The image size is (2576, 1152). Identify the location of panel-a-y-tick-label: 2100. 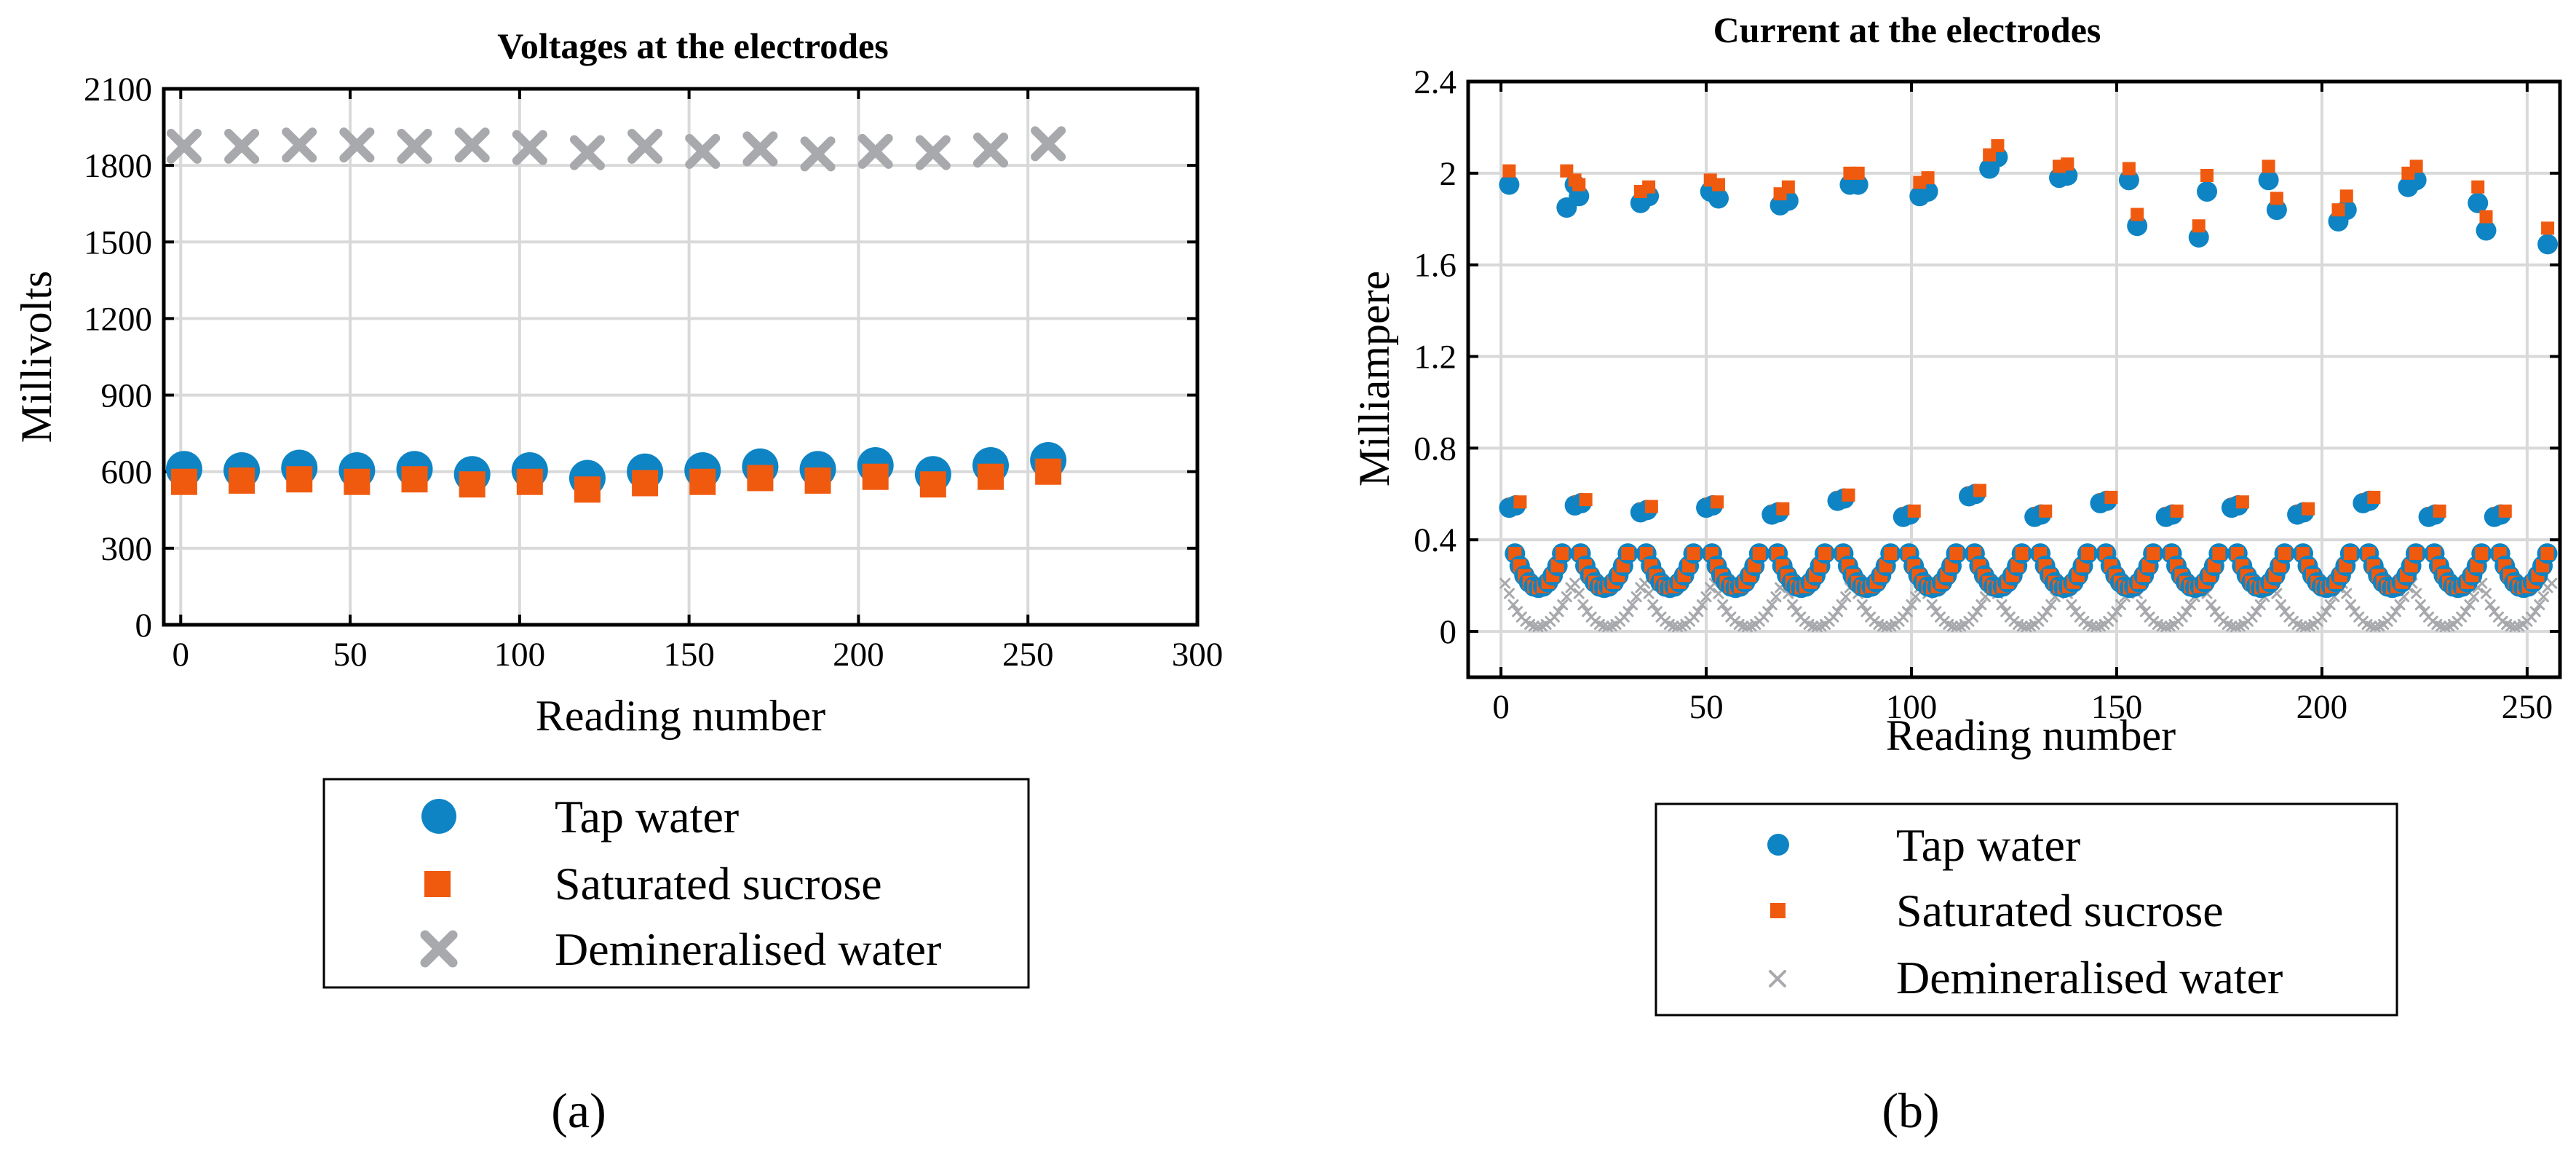
(118, 90).